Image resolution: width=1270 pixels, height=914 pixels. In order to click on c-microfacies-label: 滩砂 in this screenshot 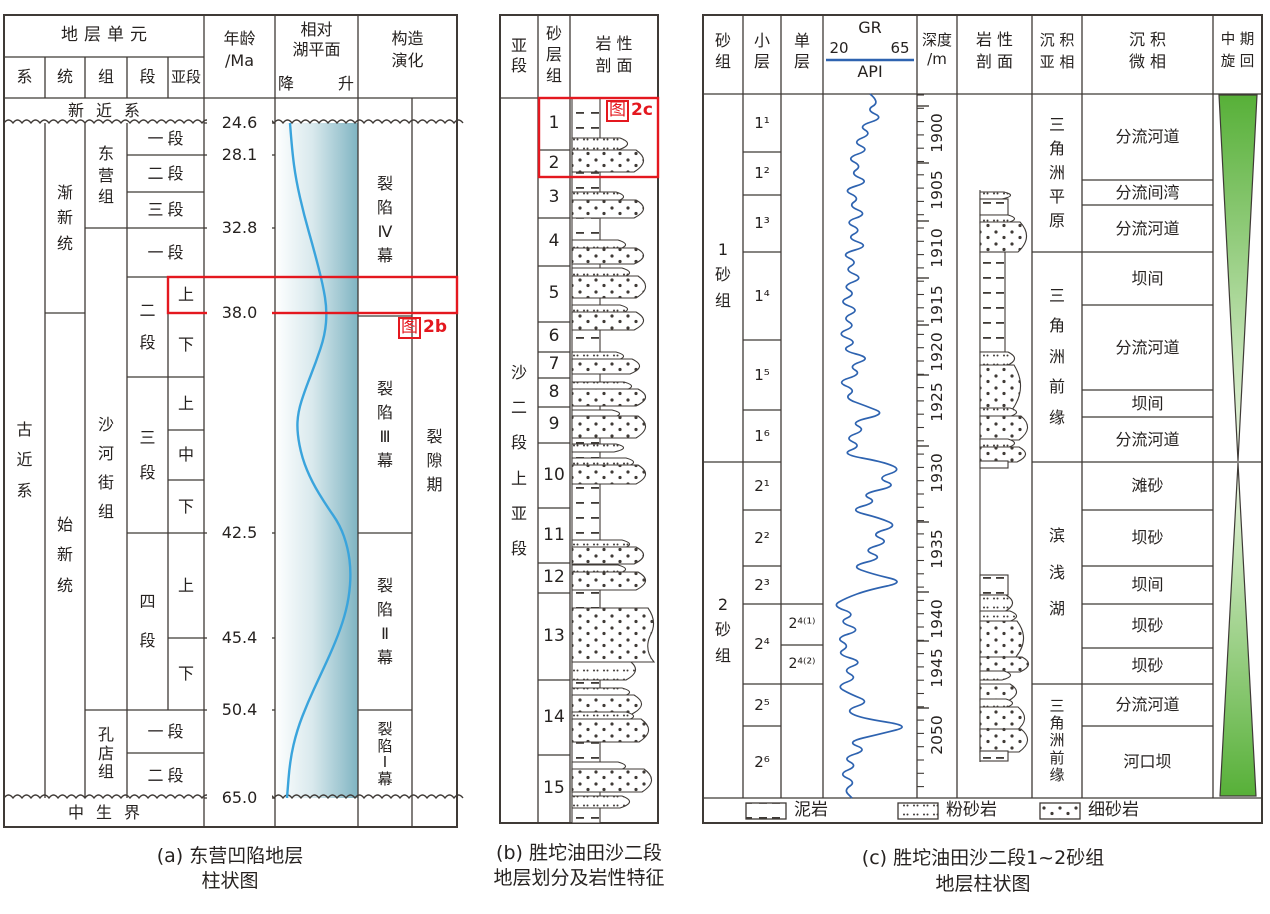, I will do `click(1147, 485)`.